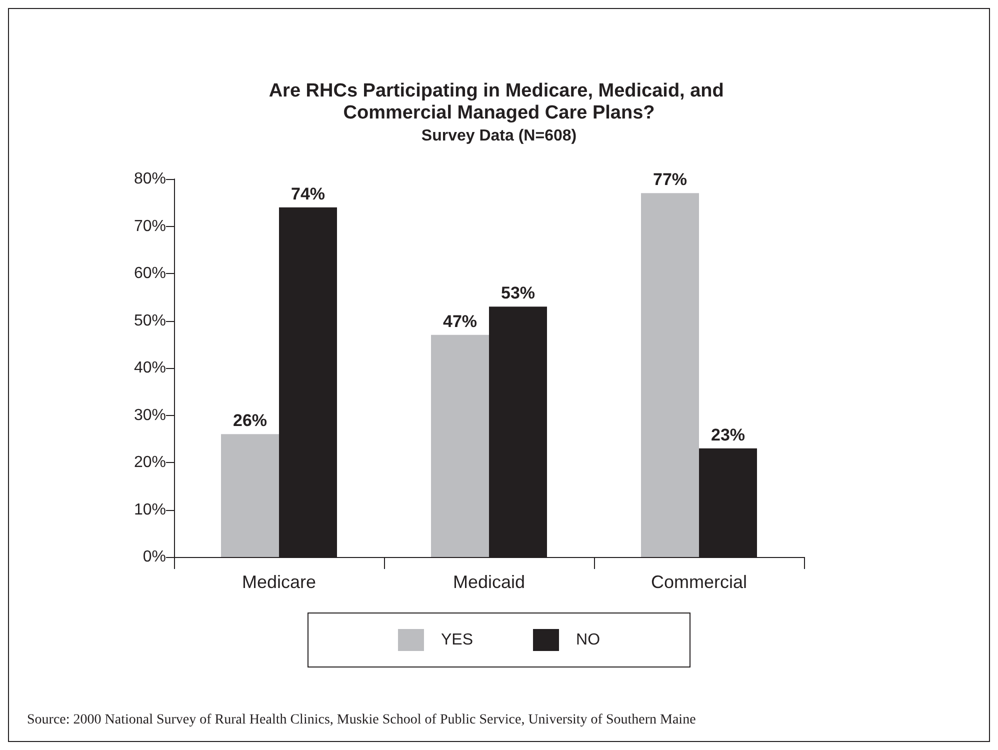 The width and height of the screenshot is (998, 750). What do you see at coordinates (150, 509) in the screenshot?
I see `y-tick-label: 10%` at bounding box center [150, 509].